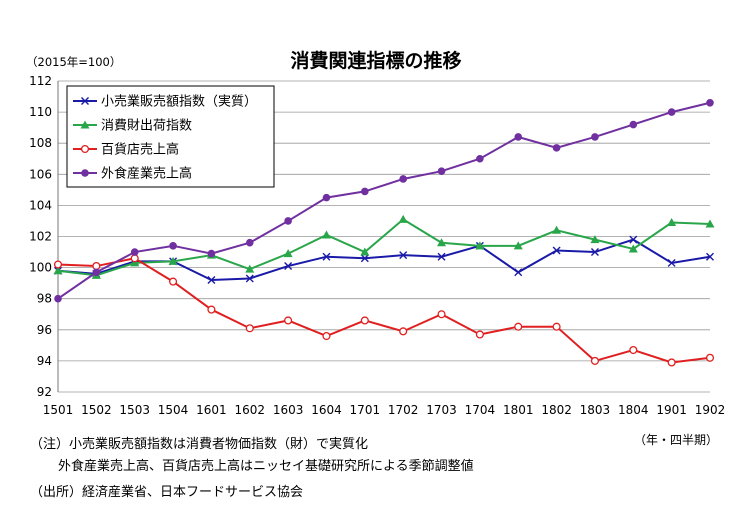 The width and height of the screenshot is (752, 521). I want to click on y-tick-label: 94, so click(44, 361).